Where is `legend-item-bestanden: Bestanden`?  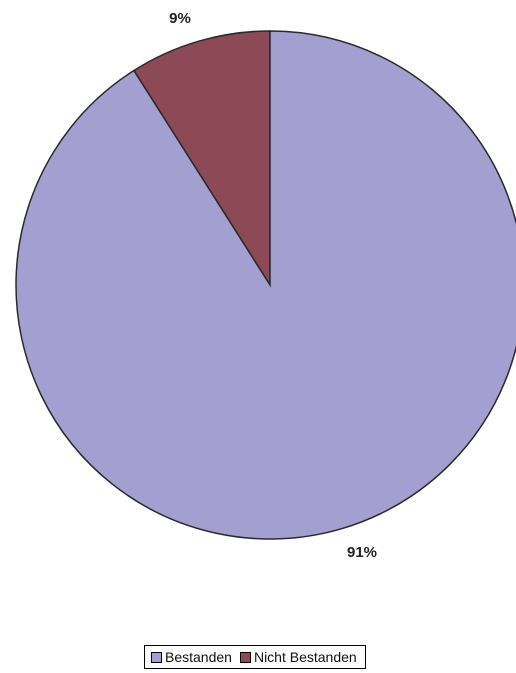 legend-item-bestanden: Bestanden is located at coordinates (191, 657).